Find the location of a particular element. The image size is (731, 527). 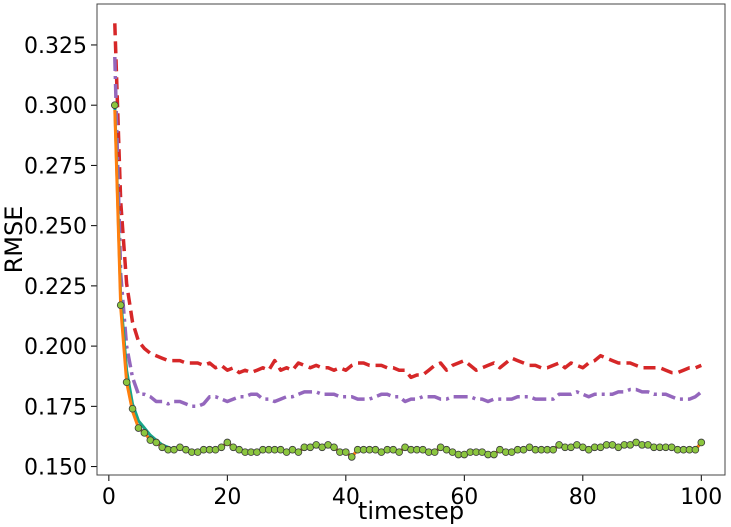

y-axis: 0.150 0.175 0.200 0.225 0.250 0.275 0.300 0.325 is located at coordinates (60, 257).